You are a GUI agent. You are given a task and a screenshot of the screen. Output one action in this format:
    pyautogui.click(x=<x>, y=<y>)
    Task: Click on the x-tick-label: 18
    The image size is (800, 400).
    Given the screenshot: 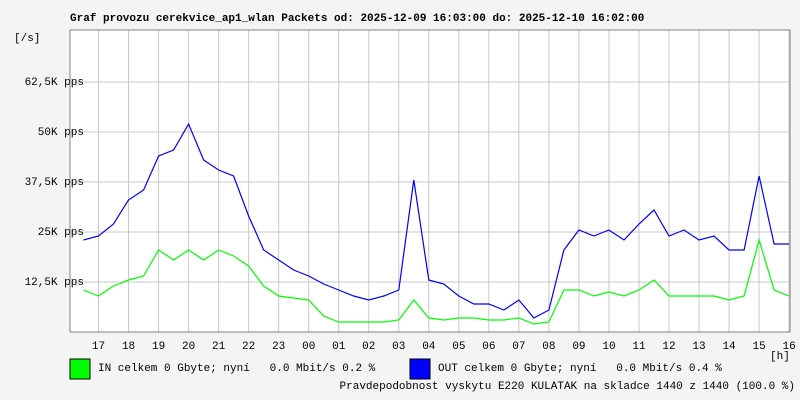 What is the action you would take?
    pyautogui.click(x=128, y=347)
    